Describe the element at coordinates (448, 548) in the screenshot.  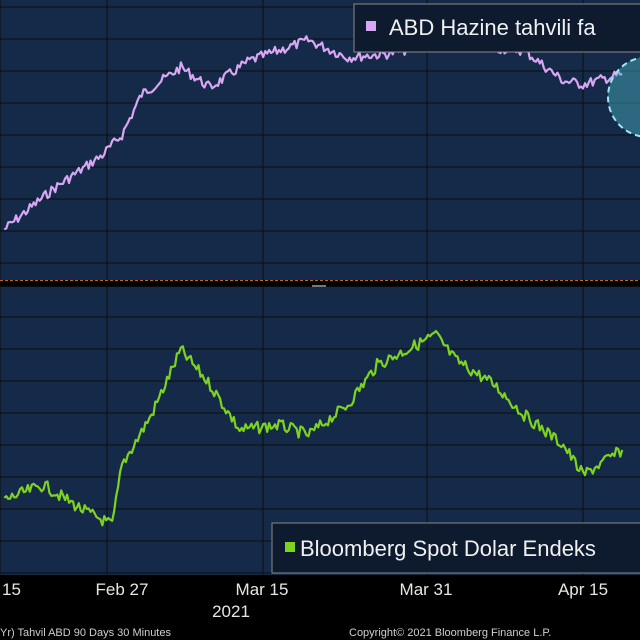
I see `bottom-legend-label: Bloomberg Spot Dolar Endeks` at that location.